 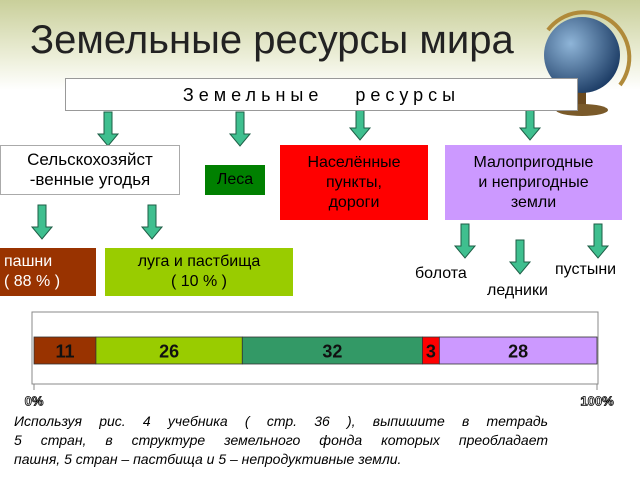 I want to click on node-label: пустыни, so click(x=585, y=270).